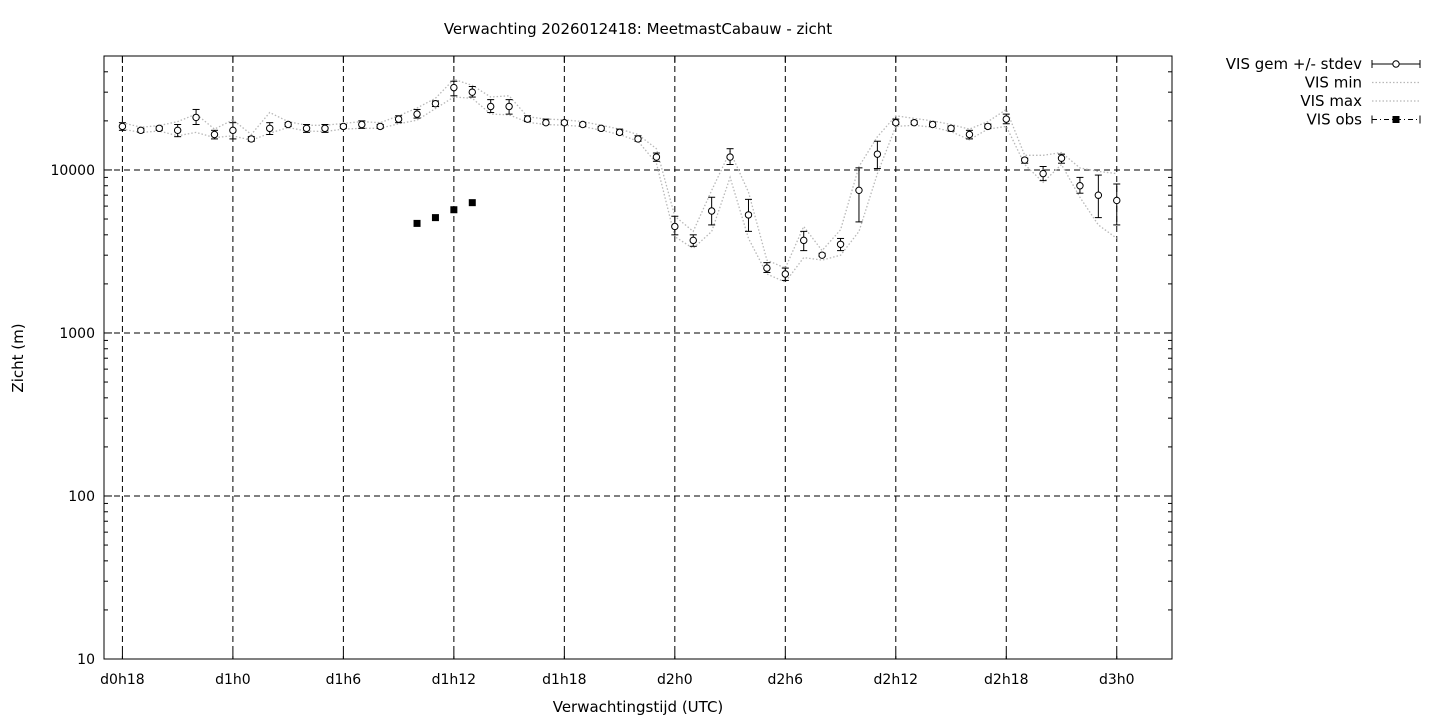 Image resolution: width=1440 pixels, height=720 pixels. Describe the element at coordinates (233, 680) in the screenshot. I see `x-tick-label: d1h0` at that location.